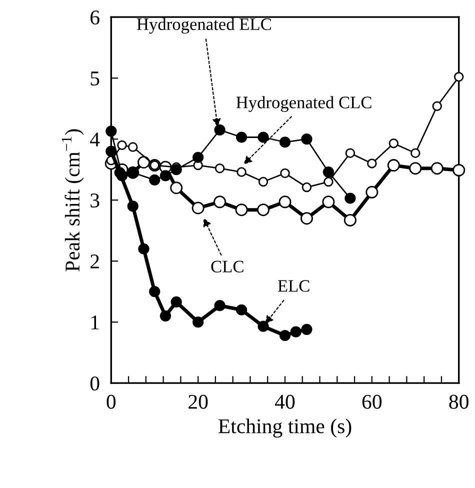  Describe the element at coordinates (198, 401) in the screenshot. I see `x-tick-label: 20` at that location.